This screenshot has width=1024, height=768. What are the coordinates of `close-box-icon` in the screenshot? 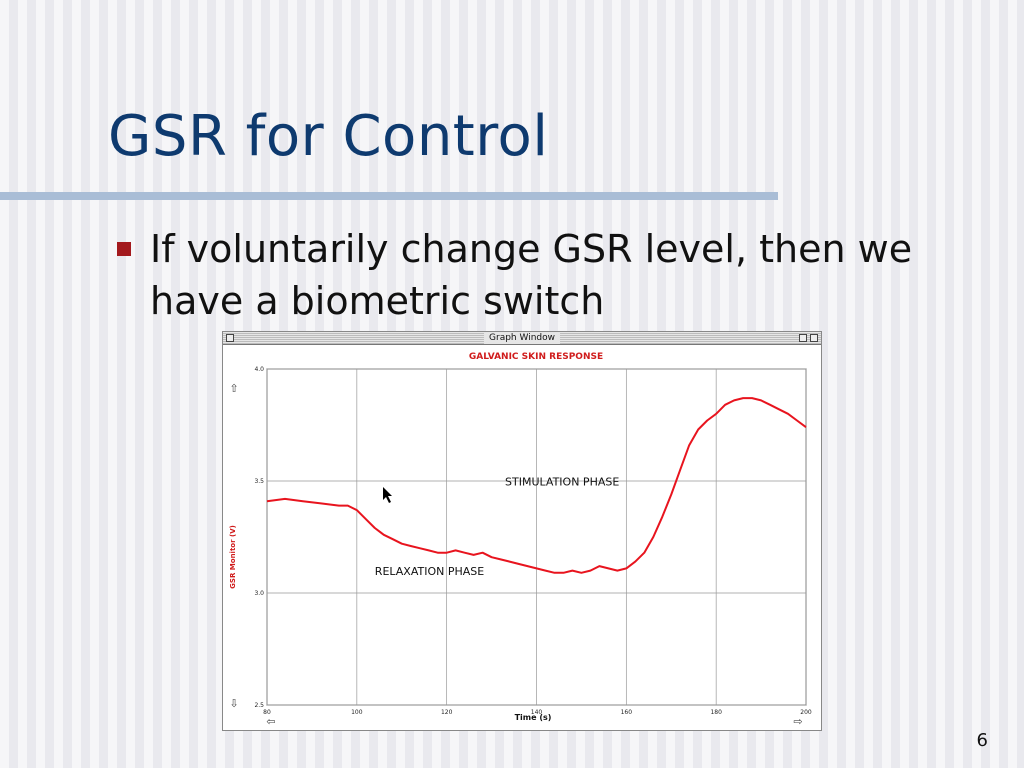 It's located at (230, 338).